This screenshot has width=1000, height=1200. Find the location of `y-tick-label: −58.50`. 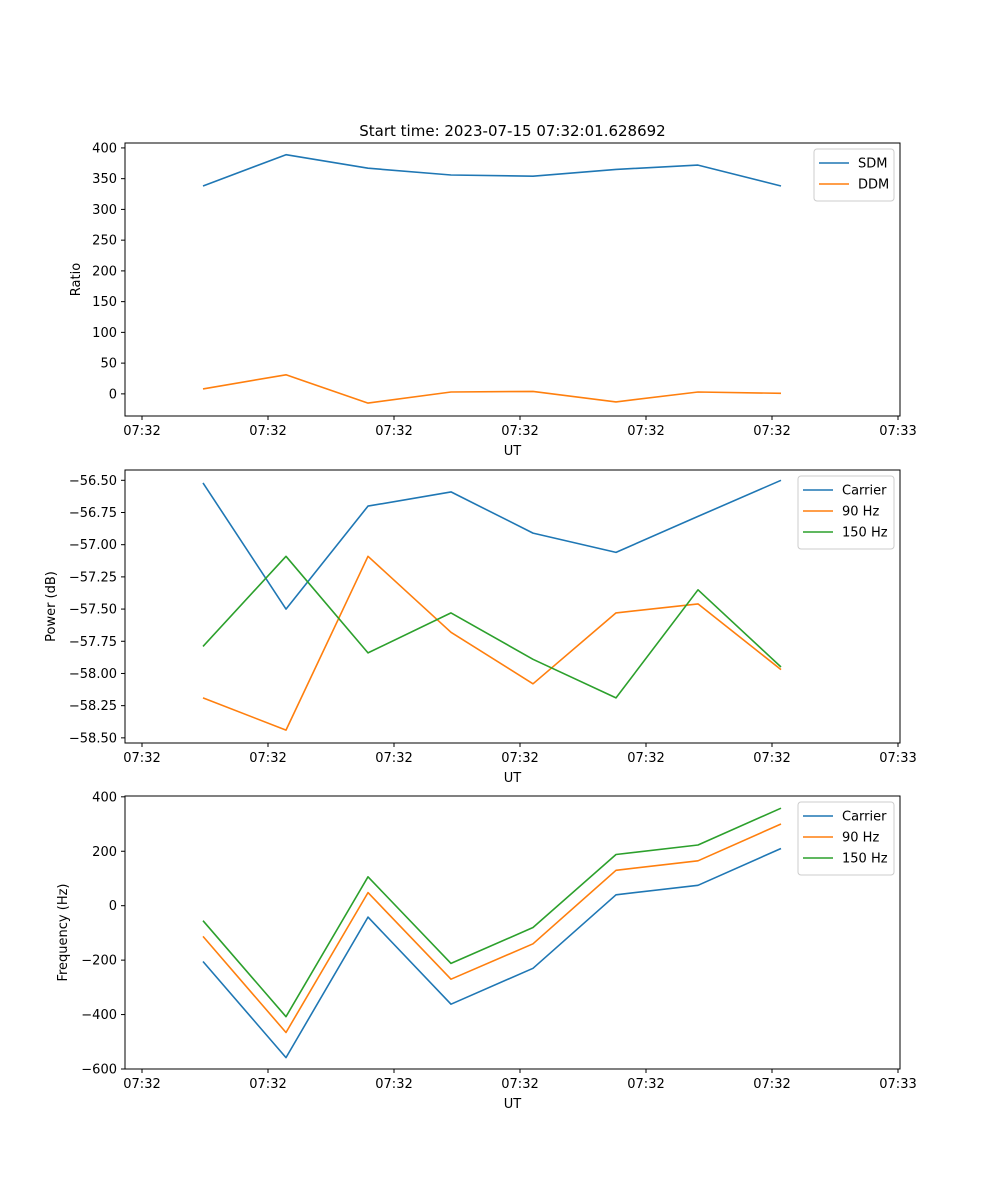

y-tick-label: −58.50 is located at coordinates (93, 738).